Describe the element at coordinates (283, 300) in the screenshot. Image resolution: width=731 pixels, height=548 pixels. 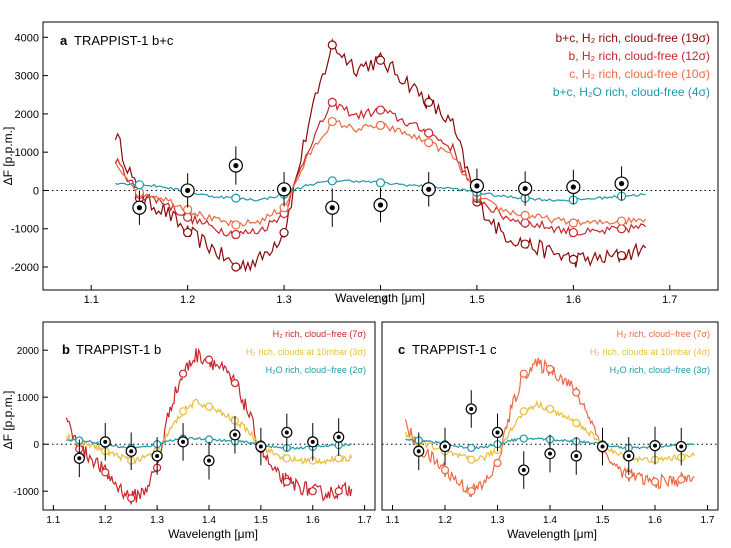
I see `x-tick-label: 1.3` at that location.